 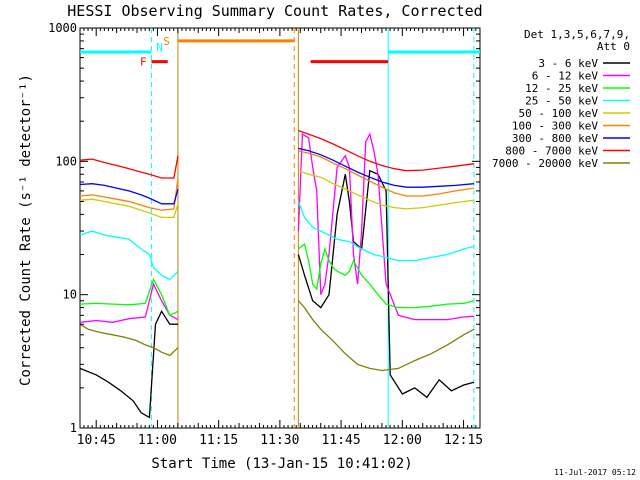 What do you see at coordinates (96, 440) in the screenshot?
I see `x-tick-label: 10:45` at bounding box center [96, 440].